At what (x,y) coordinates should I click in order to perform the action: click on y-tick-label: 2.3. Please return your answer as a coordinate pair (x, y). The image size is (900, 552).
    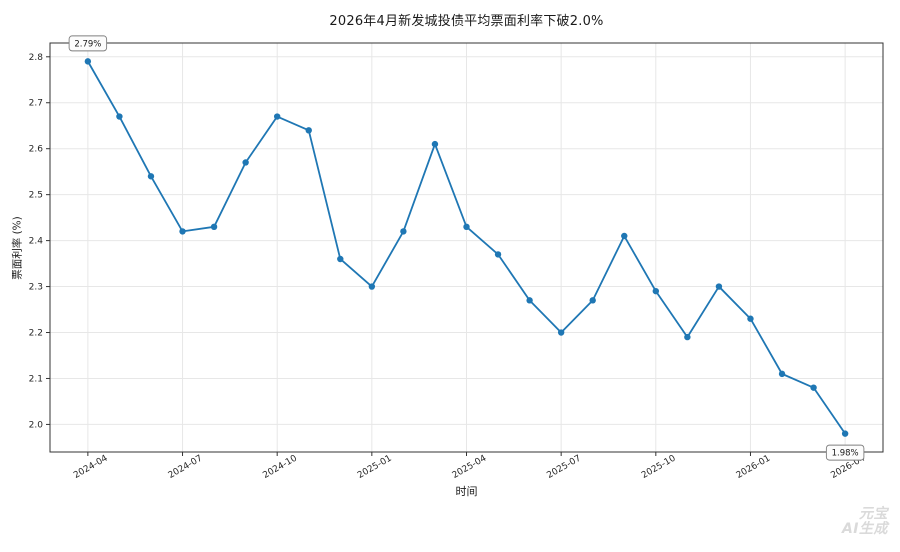
    Looking at the image, I should click on (36, 288).